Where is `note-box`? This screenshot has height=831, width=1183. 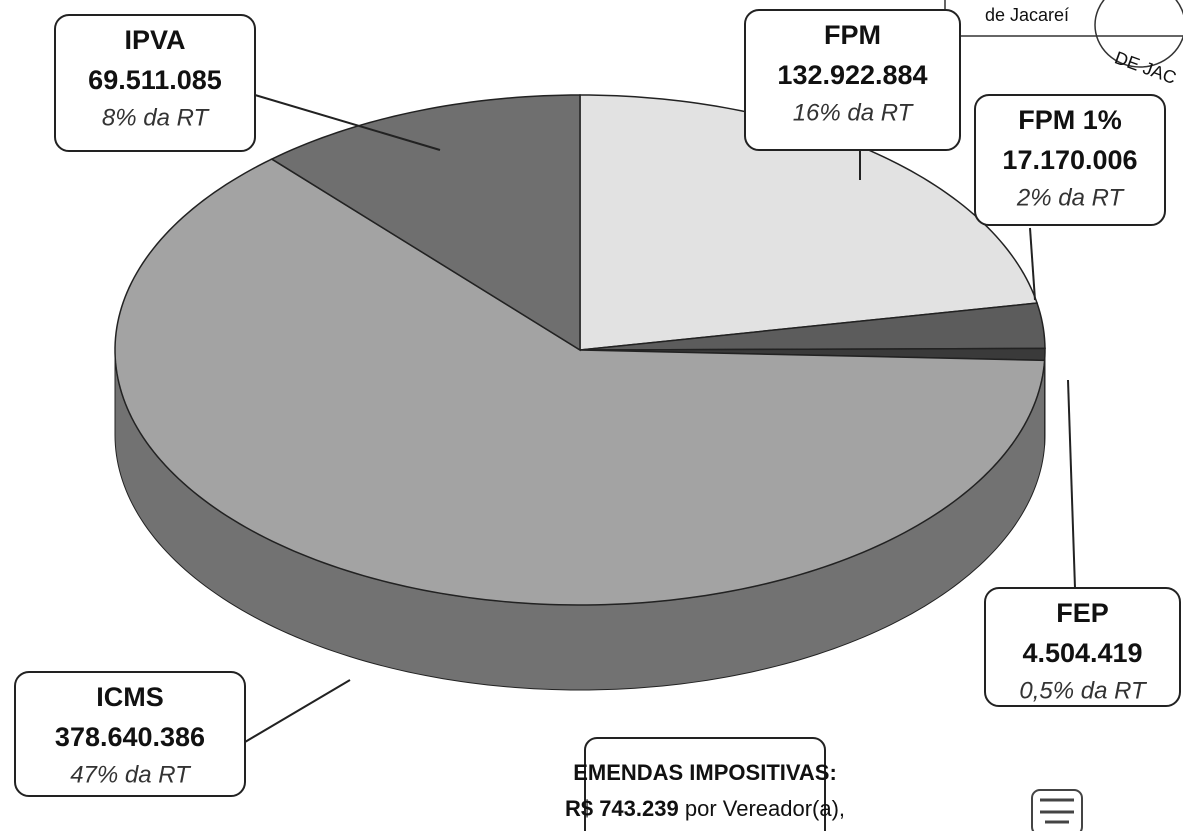 note-box is located at coordinates (705, 784).